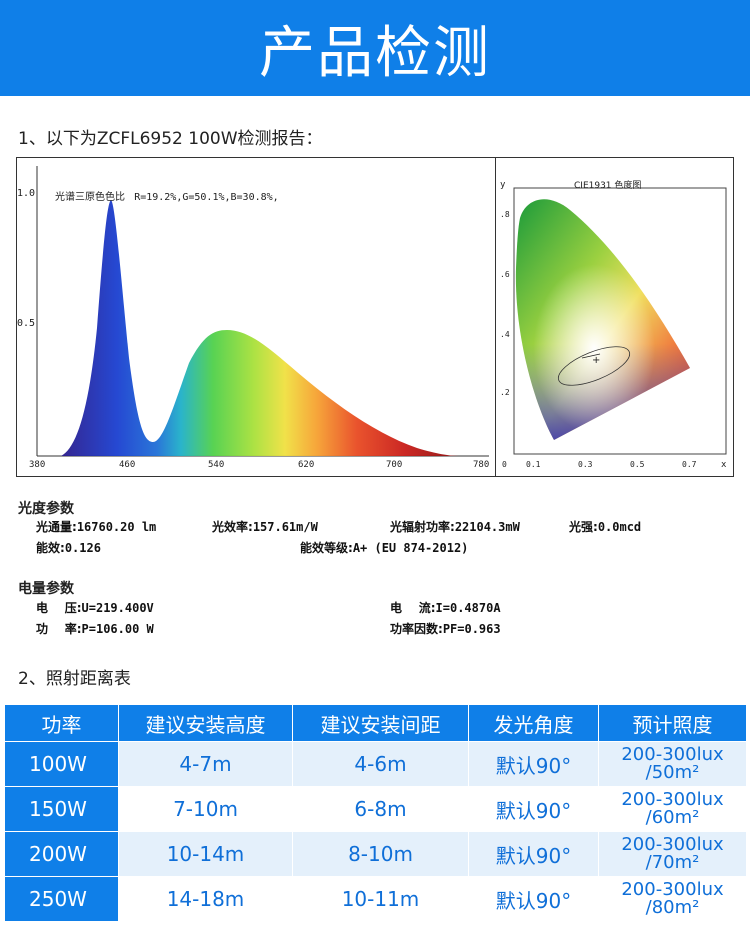  Describe the element at coordinates (61, 764) in the screenshot. I see `cell-power: 100W` at that location.